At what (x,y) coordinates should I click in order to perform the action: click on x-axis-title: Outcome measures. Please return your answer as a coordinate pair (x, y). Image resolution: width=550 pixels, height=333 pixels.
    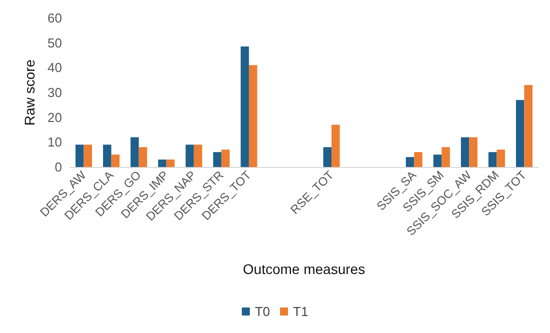
    Looking at the image, I should click on (304, 269).